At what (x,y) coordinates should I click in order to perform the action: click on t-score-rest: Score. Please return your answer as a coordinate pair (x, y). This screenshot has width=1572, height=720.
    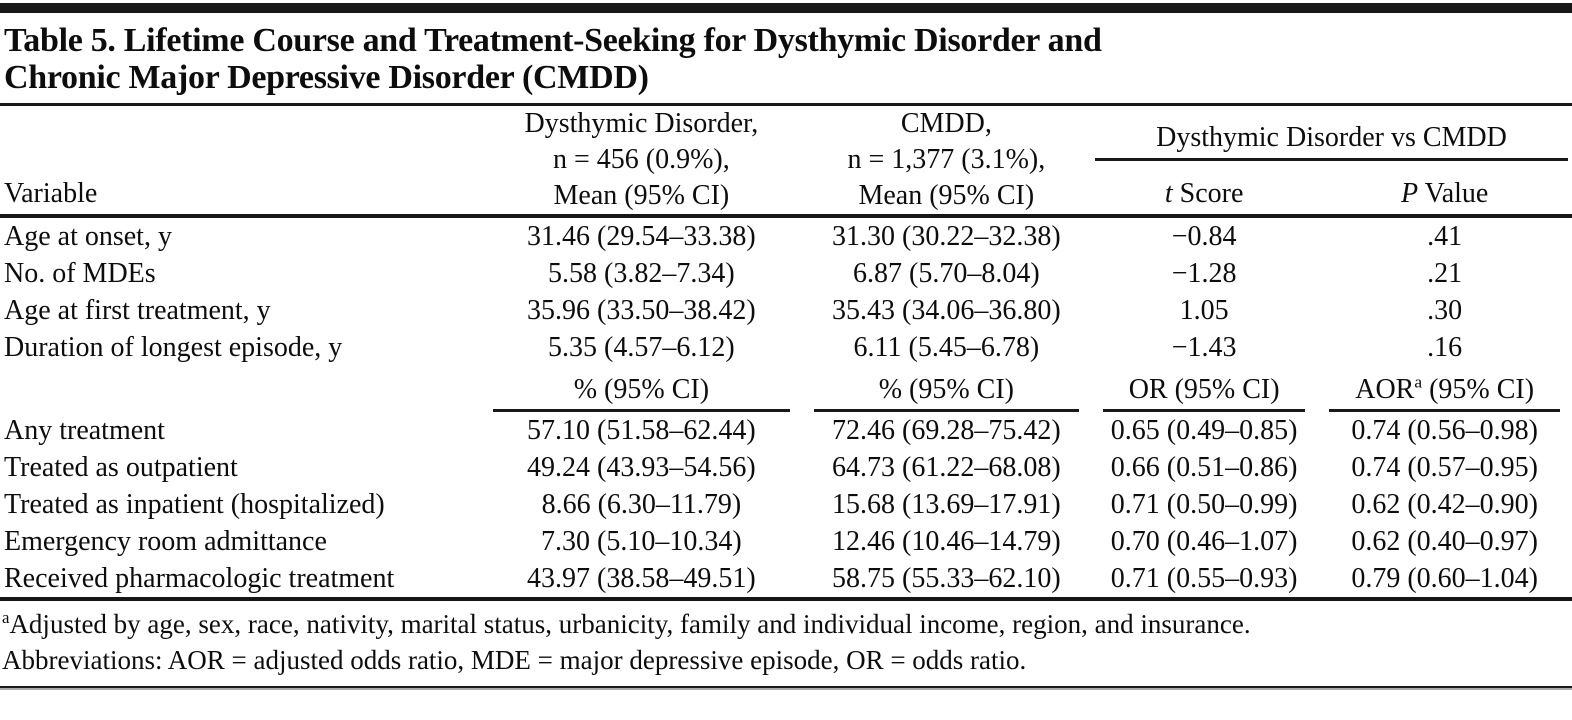
    Looking at the image, I should click on (1208, 193).